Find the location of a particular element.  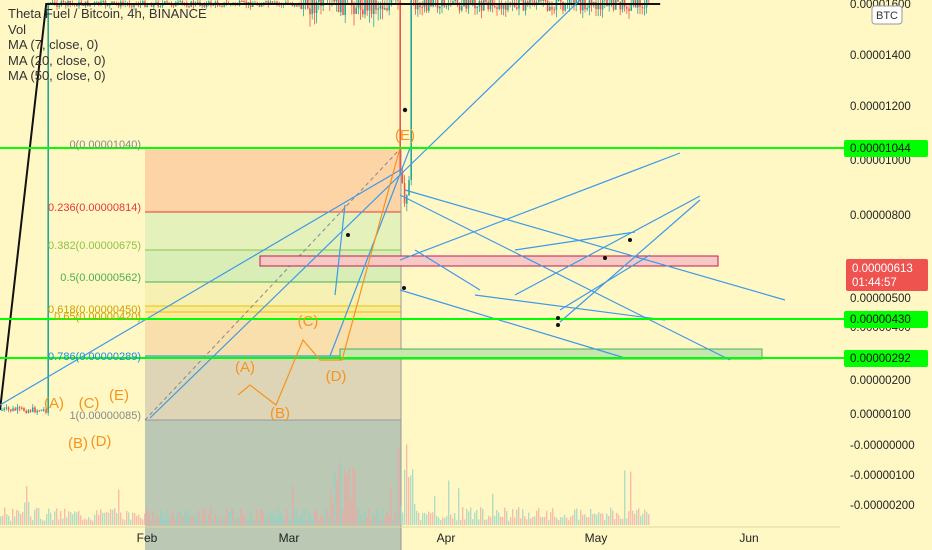

volume-bars is located at coordinates (325, 484).